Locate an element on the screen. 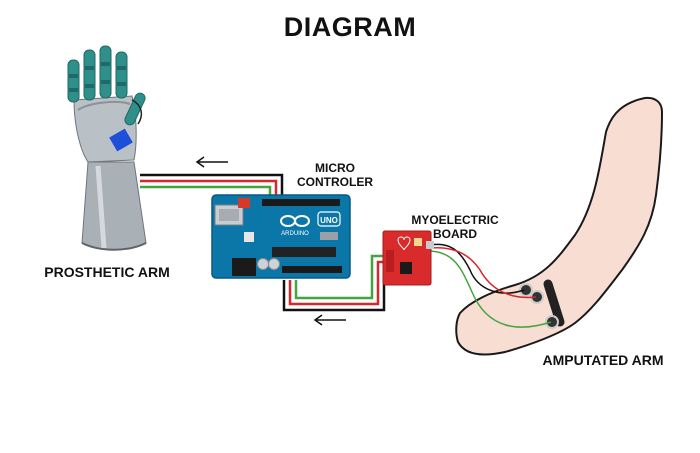 This screenshot has height=453, width=700. top-left-arrow-icon is located at coordinates (211, 162).